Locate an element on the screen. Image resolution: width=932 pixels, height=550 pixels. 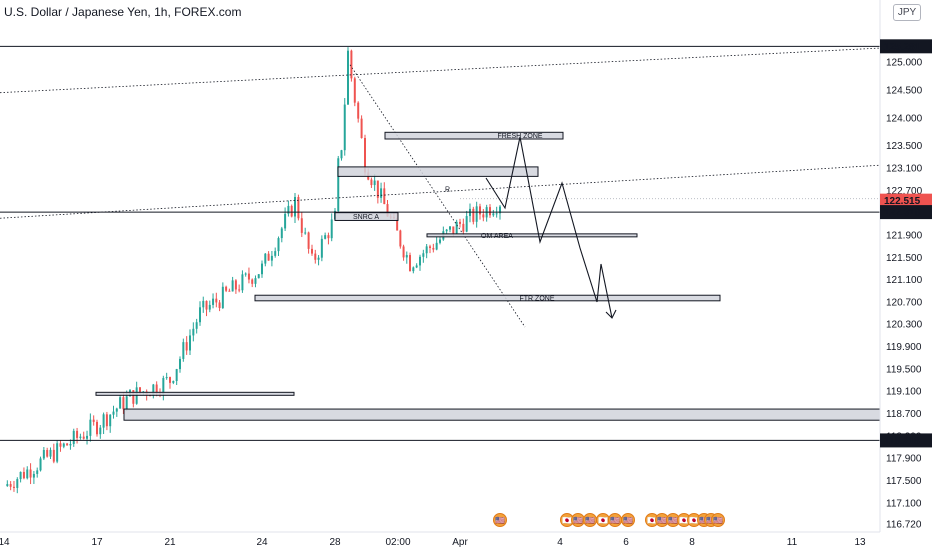
y-tick-label: 117.900 is located at coordinates (904, 459).